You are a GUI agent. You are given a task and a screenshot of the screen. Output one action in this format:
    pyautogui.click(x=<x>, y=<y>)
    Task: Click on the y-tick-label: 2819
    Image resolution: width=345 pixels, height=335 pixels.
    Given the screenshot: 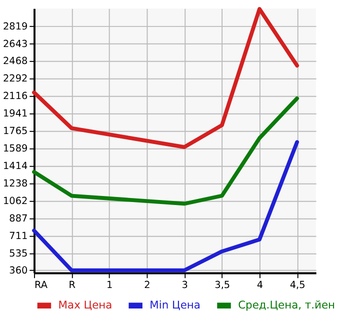 What is the action you would take?
    pyautogui.click(x=15, y=26)
    